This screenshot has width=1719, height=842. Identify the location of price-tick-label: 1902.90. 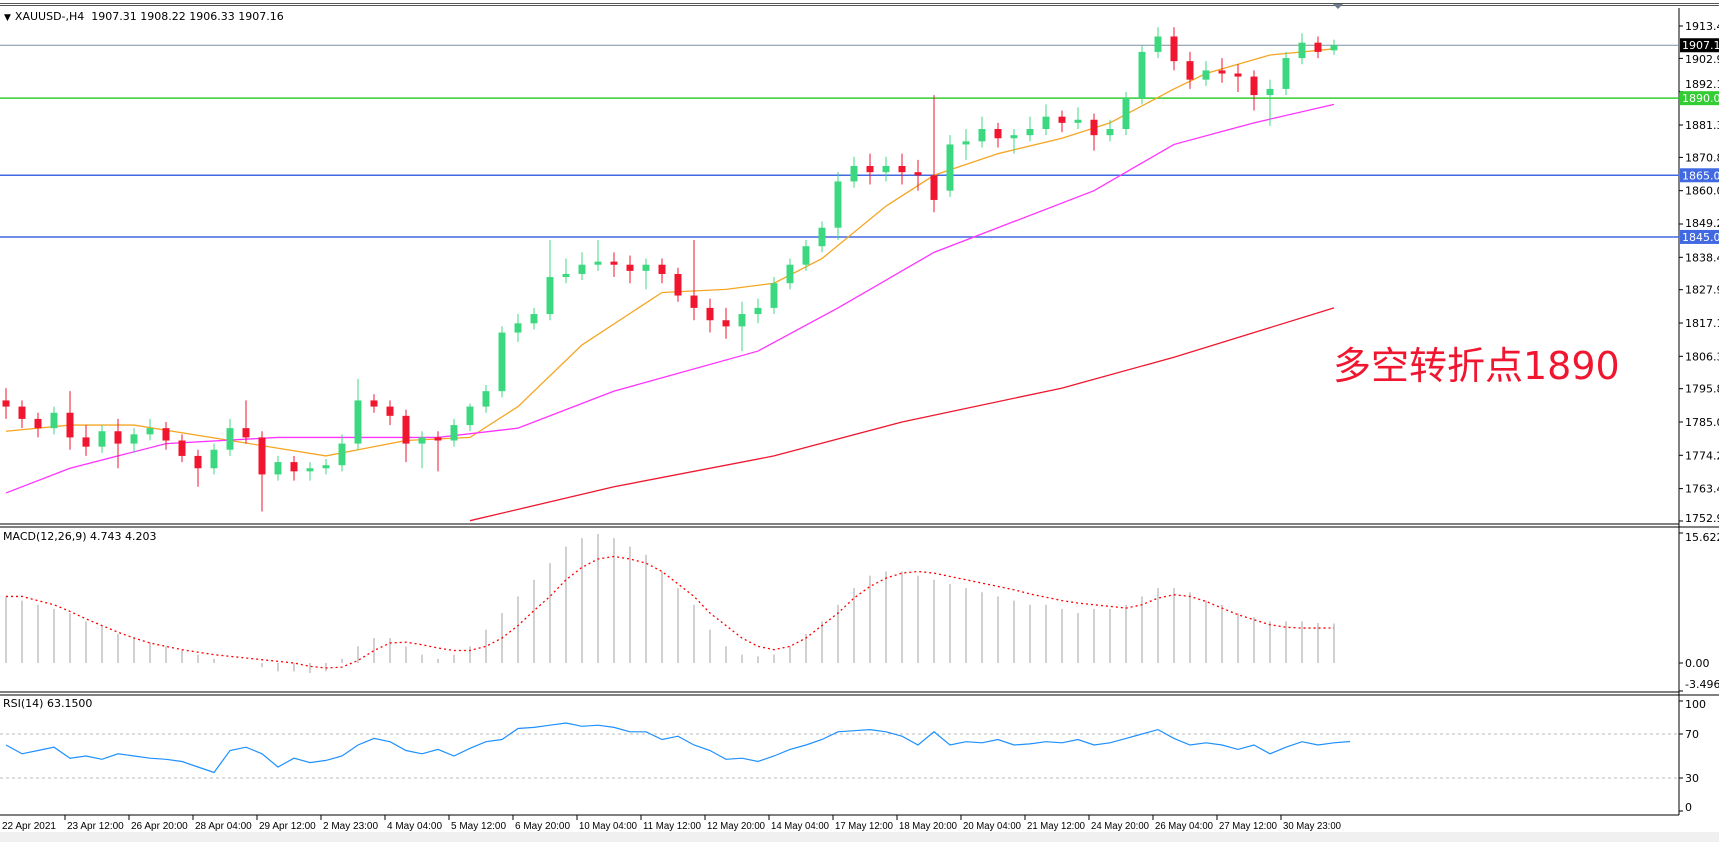
(1702, 59).